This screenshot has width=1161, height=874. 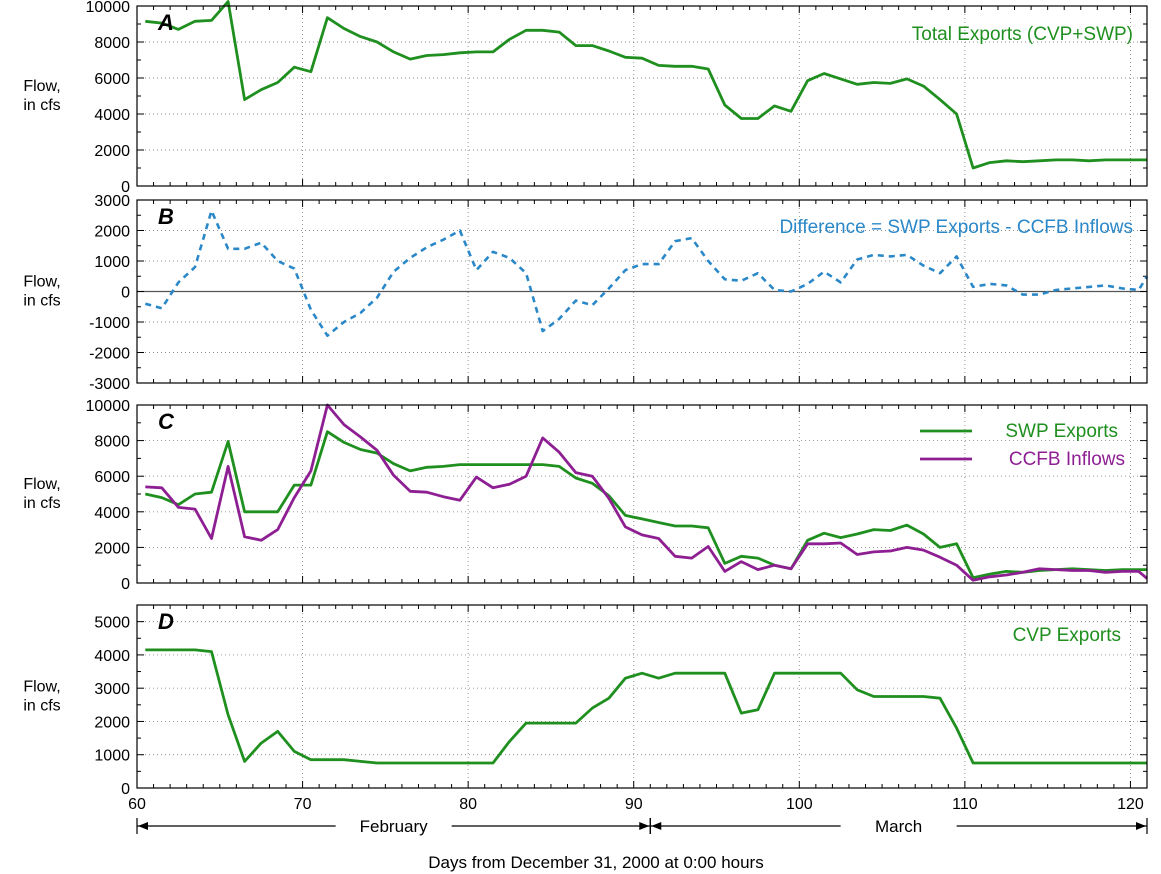 What do you see at coordinates (1130, 804) in the screenshot?
I see `x-tick-label: 120` at bounding box center [1130, 804].